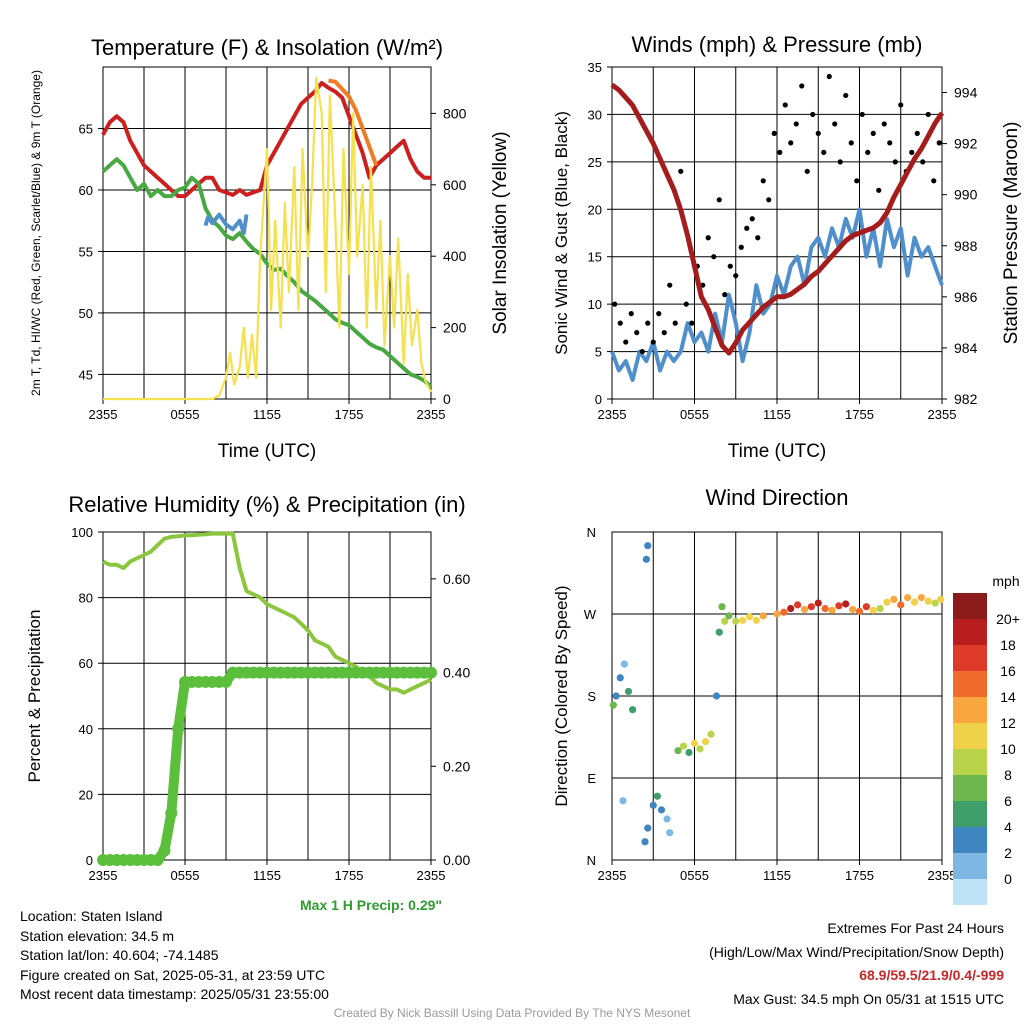 This screenshot has width=1024, height=1024. I want to click on max-gust: Max Gust: 34.5 mph On 05/31 at 1515 UTC, so click(868, 998).